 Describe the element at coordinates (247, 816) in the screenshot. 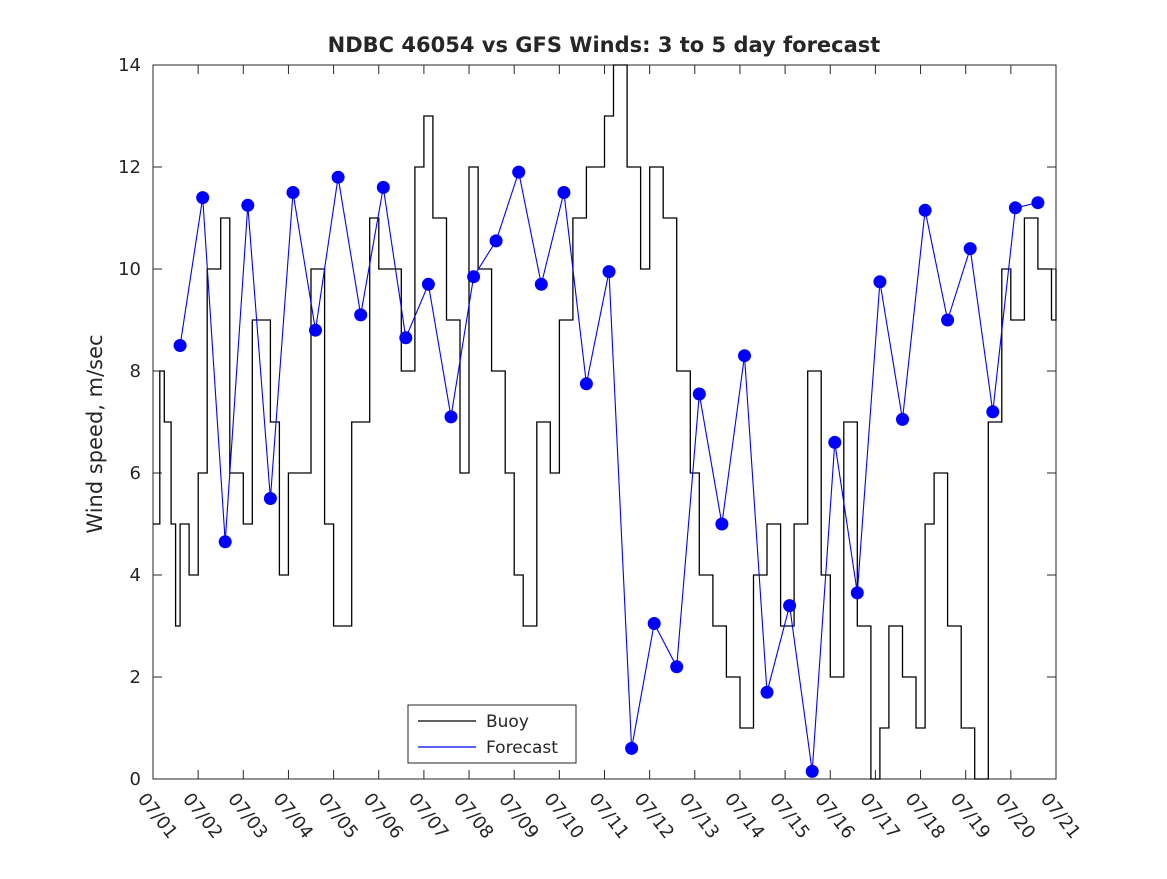

I see `x-tick-label: 07/03` at that location.